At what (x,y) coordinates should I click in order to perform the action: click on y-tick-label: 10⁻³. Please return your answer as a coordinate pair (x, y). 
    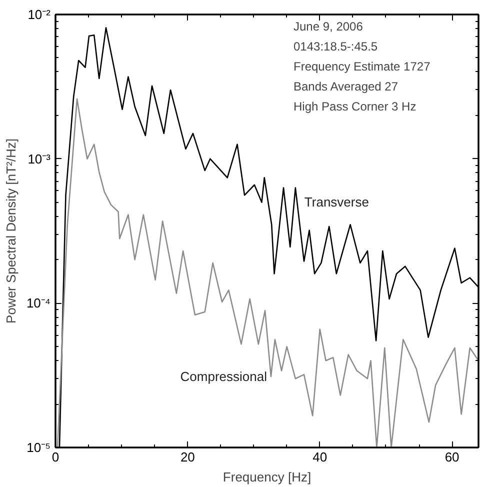
    Looking at the image, I should click on (40, 158).